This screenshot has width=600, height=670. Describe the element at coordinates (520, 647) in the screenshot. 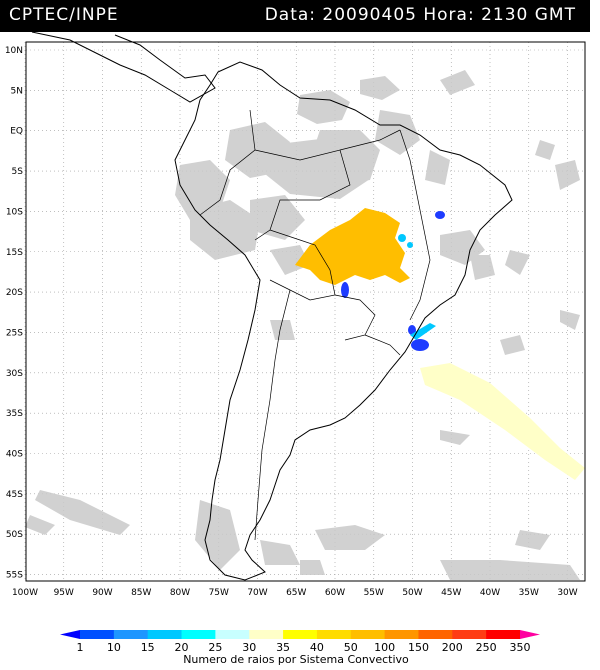

I see `legend-value: 350` at that location.